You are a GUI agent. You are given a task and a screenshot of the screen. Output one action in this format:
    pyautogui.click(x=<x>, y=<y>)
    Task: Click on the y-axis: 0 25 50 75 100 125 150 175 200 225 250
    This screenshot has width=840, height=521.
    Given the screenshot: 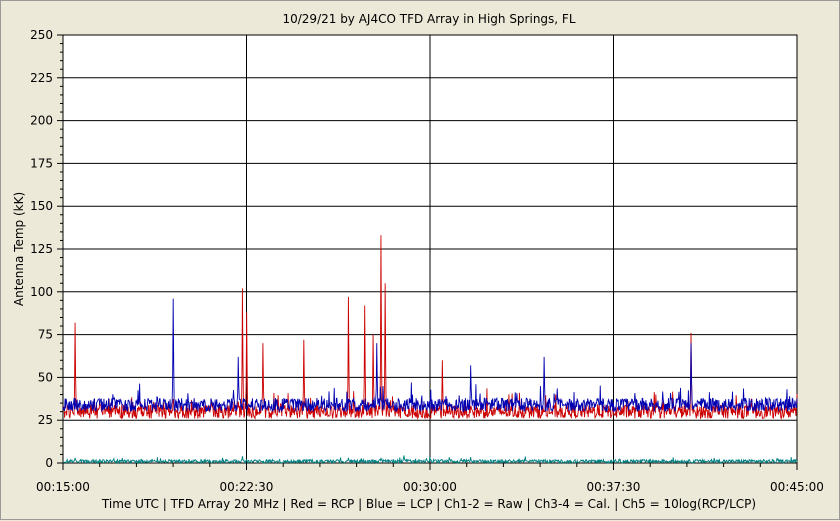 What is the action you would take?
    pyautogui.click(x=46, y=249)
    